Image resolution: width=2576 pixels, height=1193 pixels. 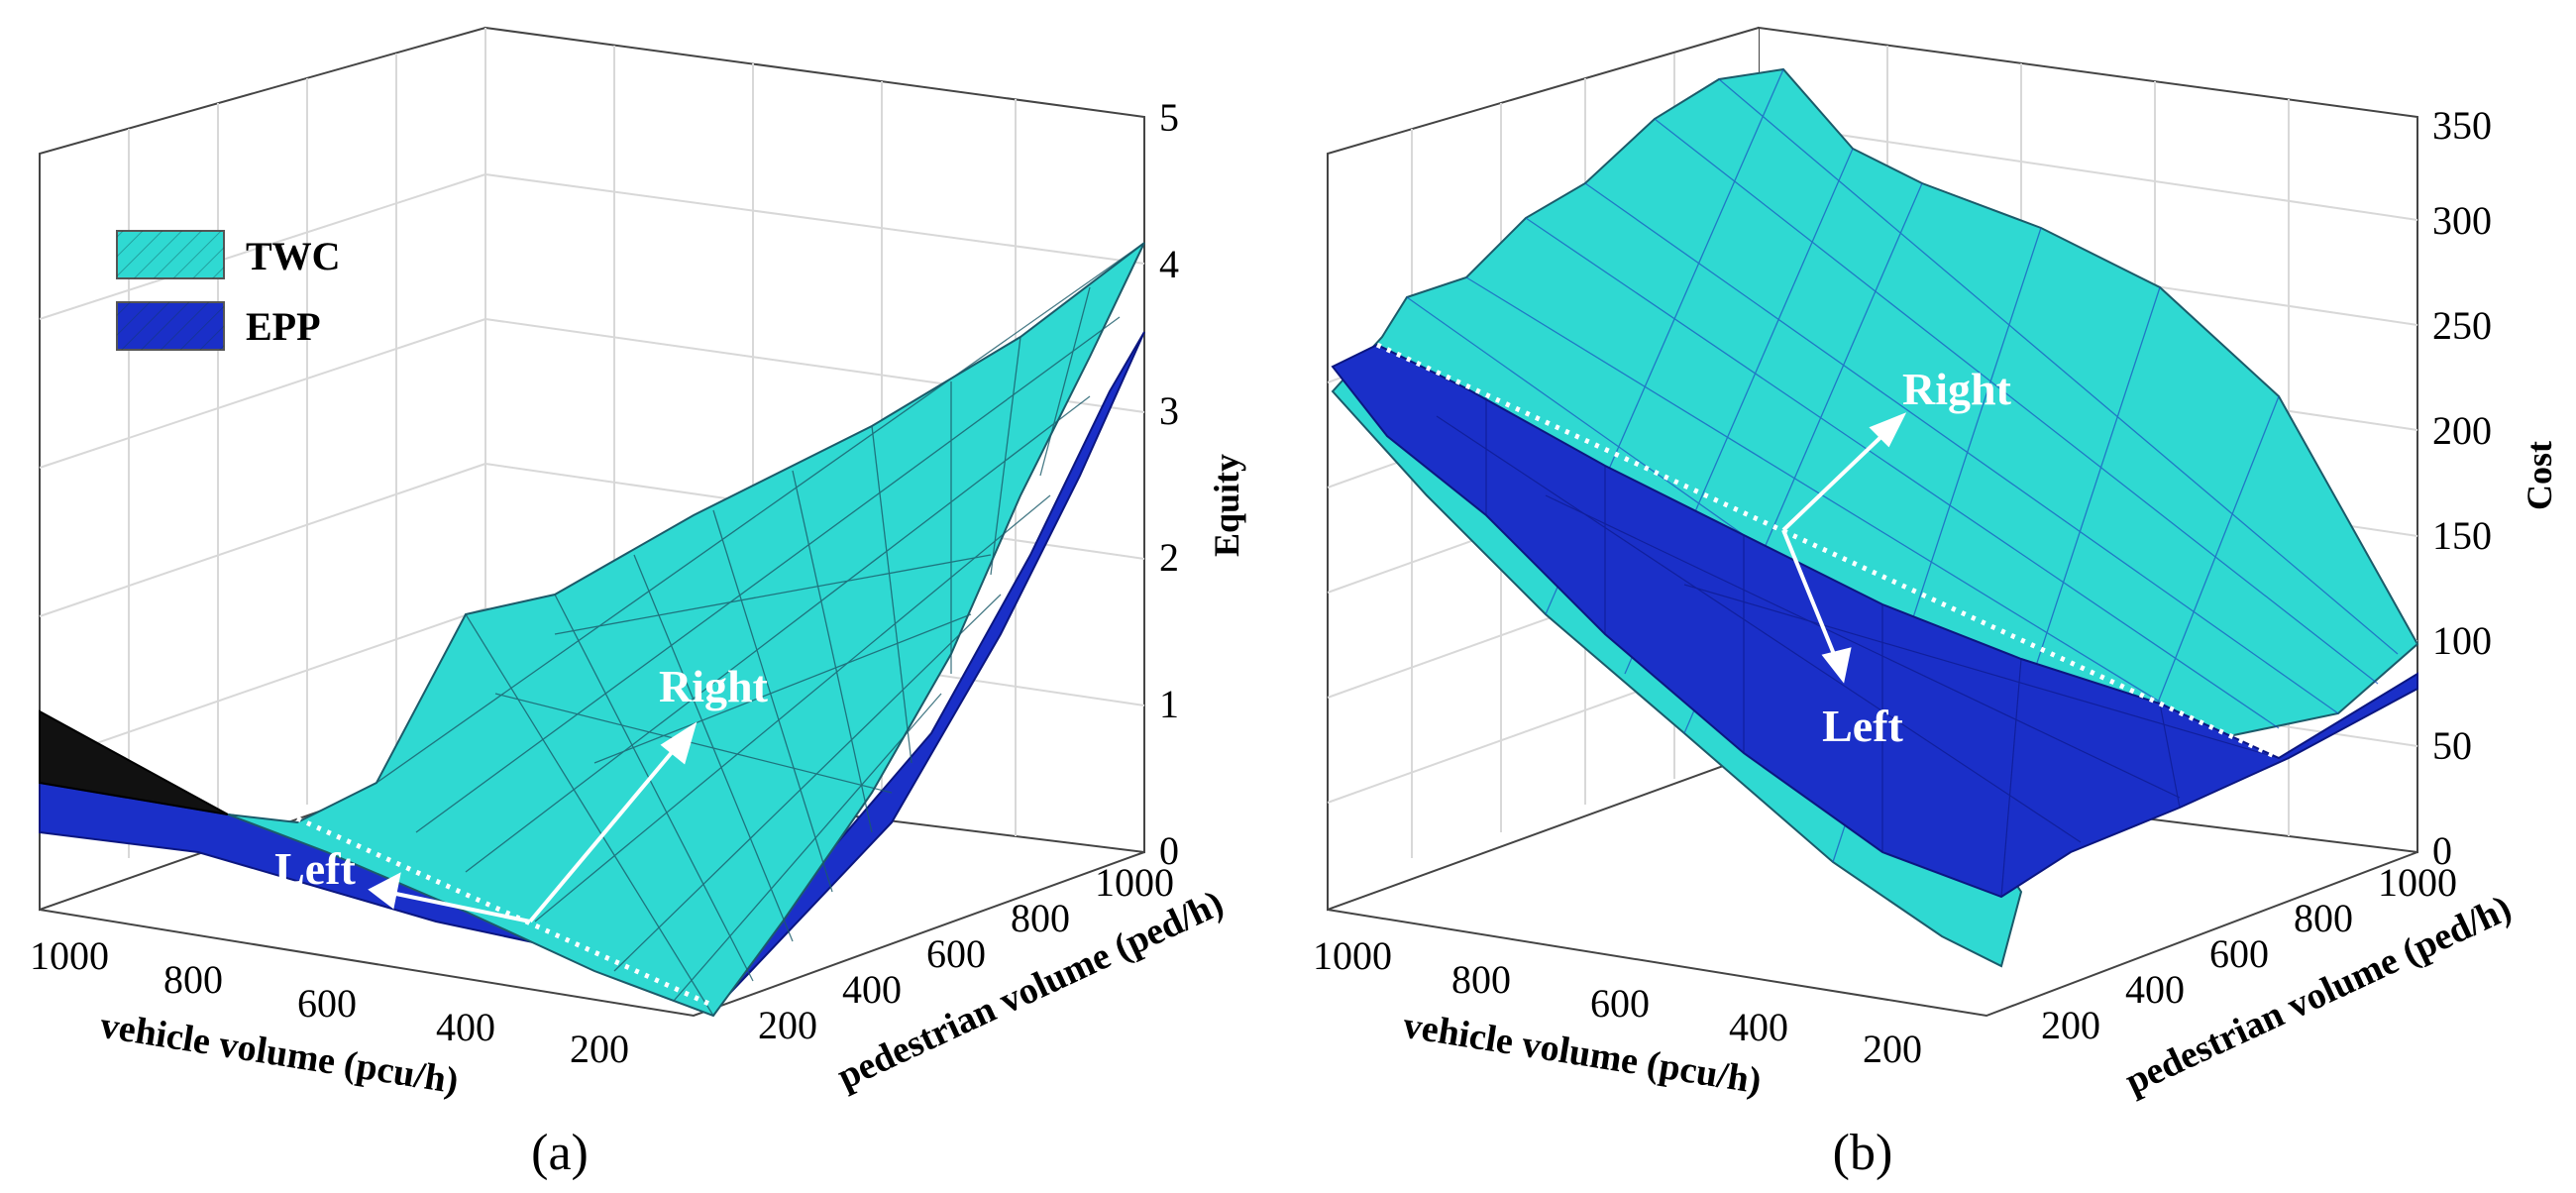 I want to click on y-ticks-a: 200 400 600 800 1000, so click(x=966, y=953).